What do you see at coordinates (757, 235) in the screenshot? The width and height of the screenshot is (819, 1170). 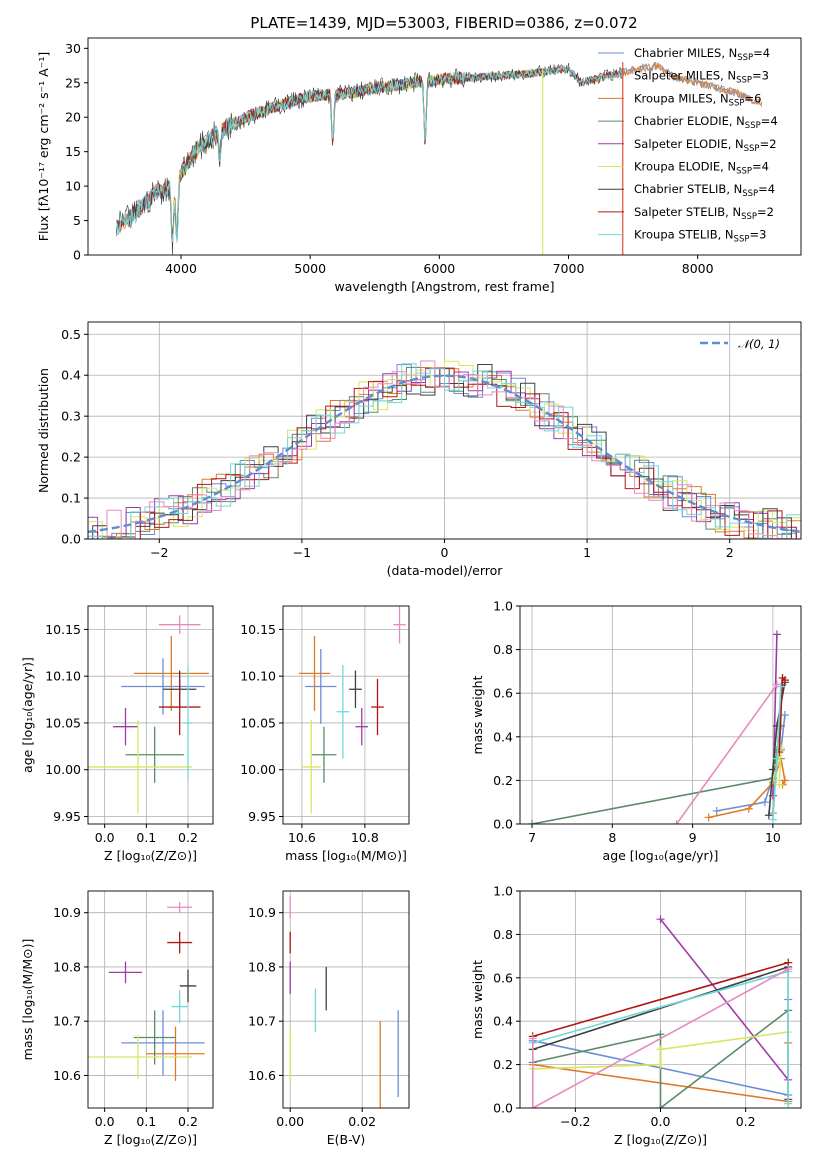 I see `legend-value: =3` at bounding box center [757, 235].